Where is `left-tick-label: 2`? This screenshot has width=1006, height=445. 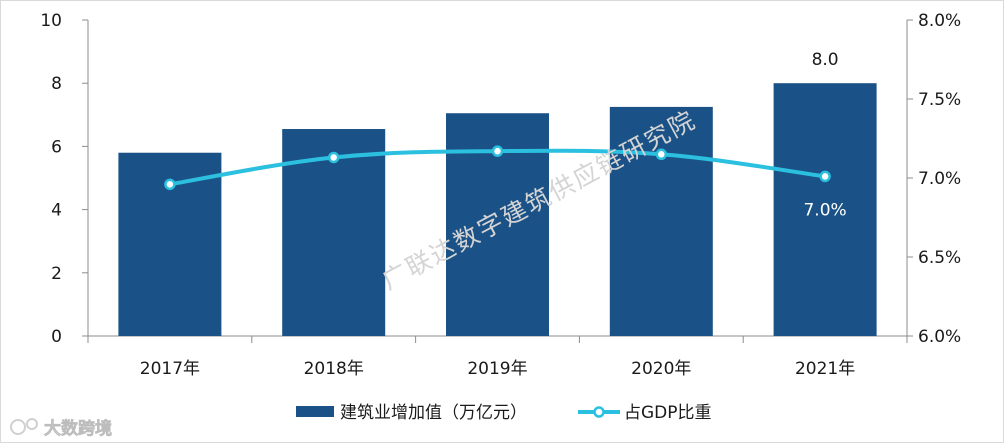
left-tick-label: 2 is located at coordinates (56, 274).